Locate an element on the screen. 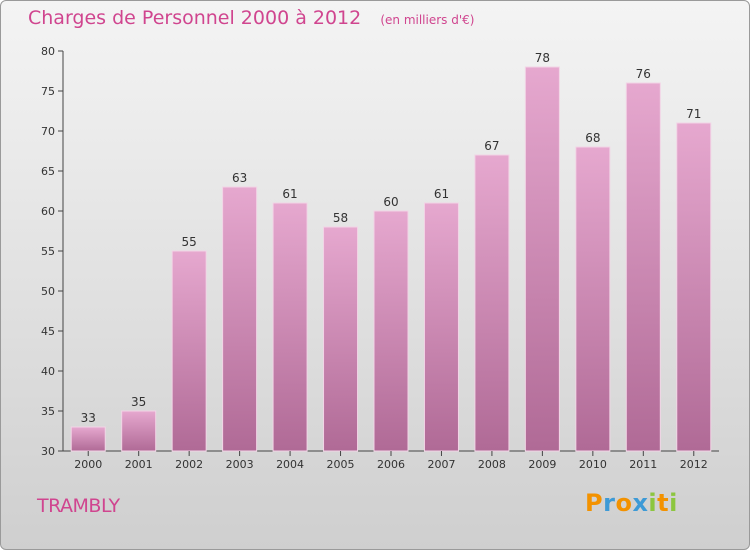 The height and width of the screenshot is (550, 750). bar-value-label: 60 is located at coordinates (390, 202).